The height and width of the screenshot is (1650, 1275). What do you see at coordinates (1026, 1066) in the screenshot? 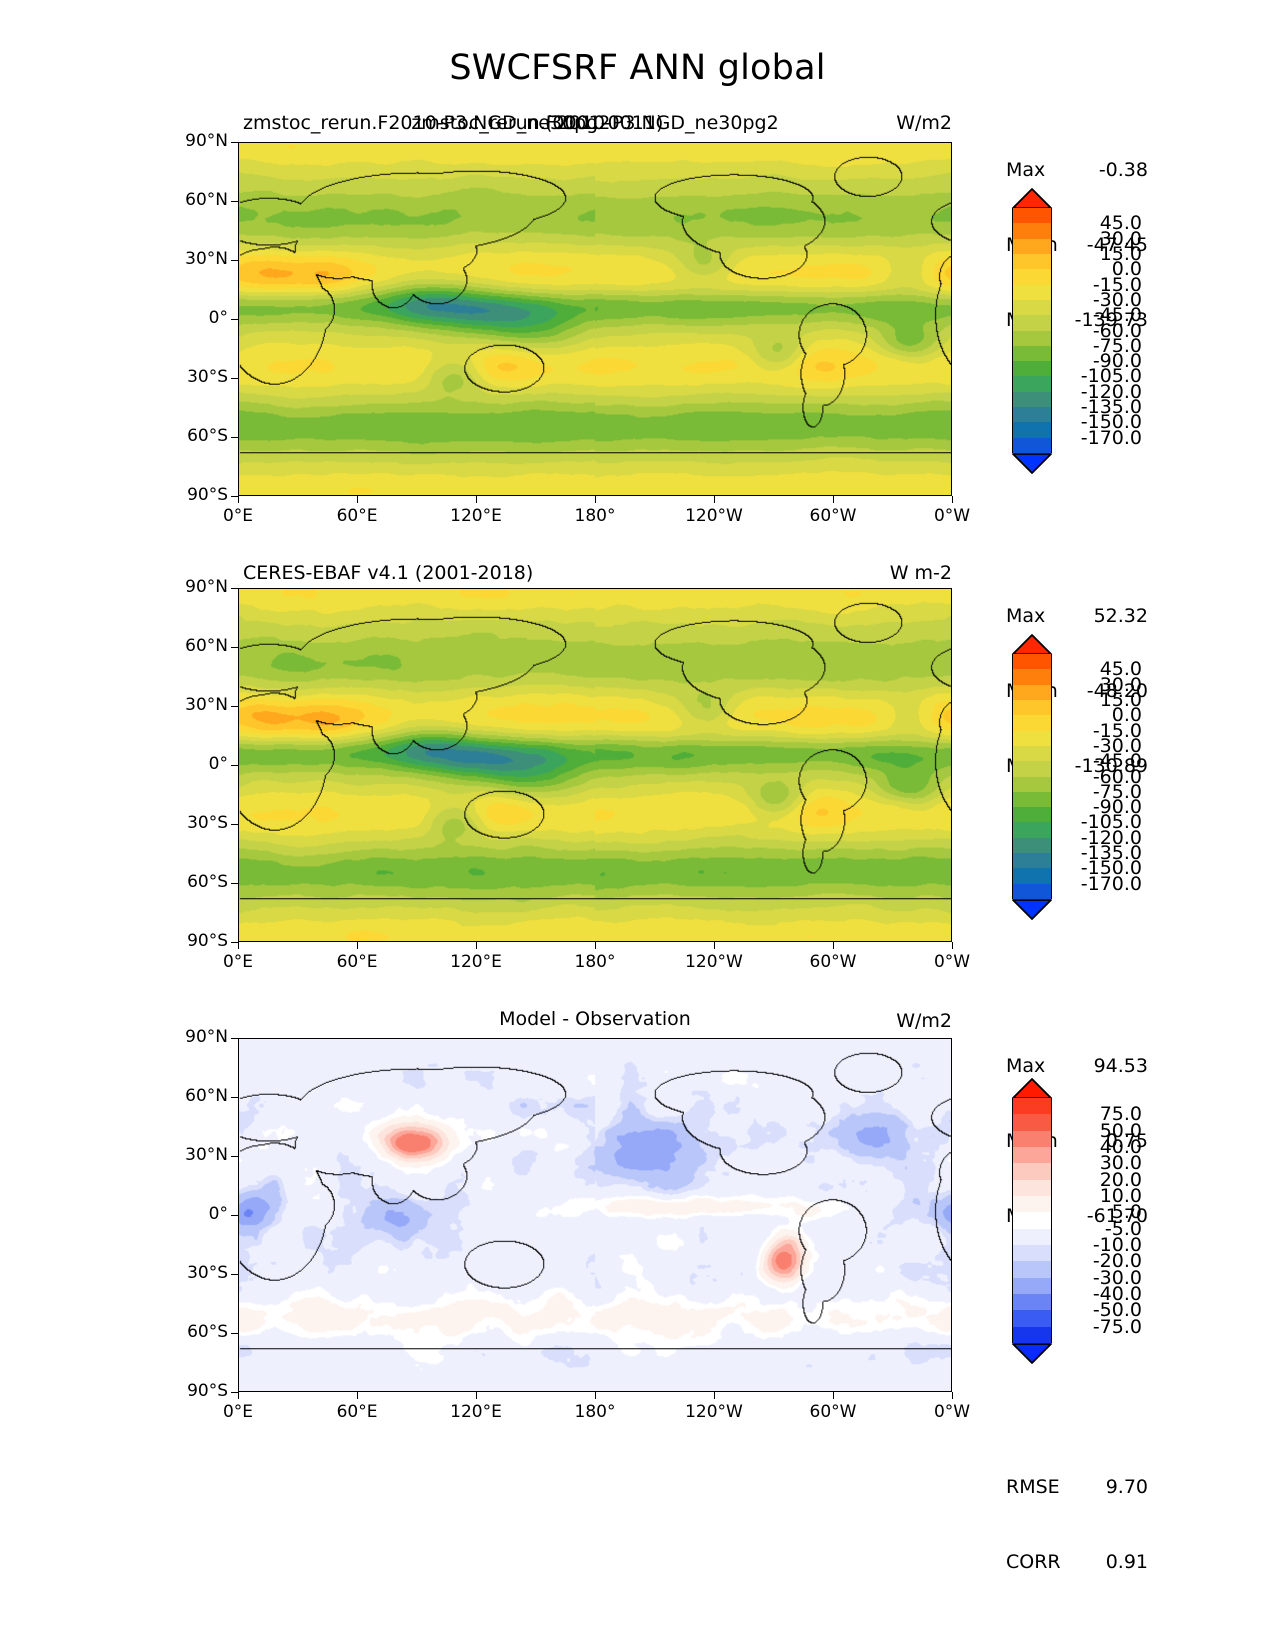
I see `stats-diff-max-label: Max` at bounding box center [1026, 1066].